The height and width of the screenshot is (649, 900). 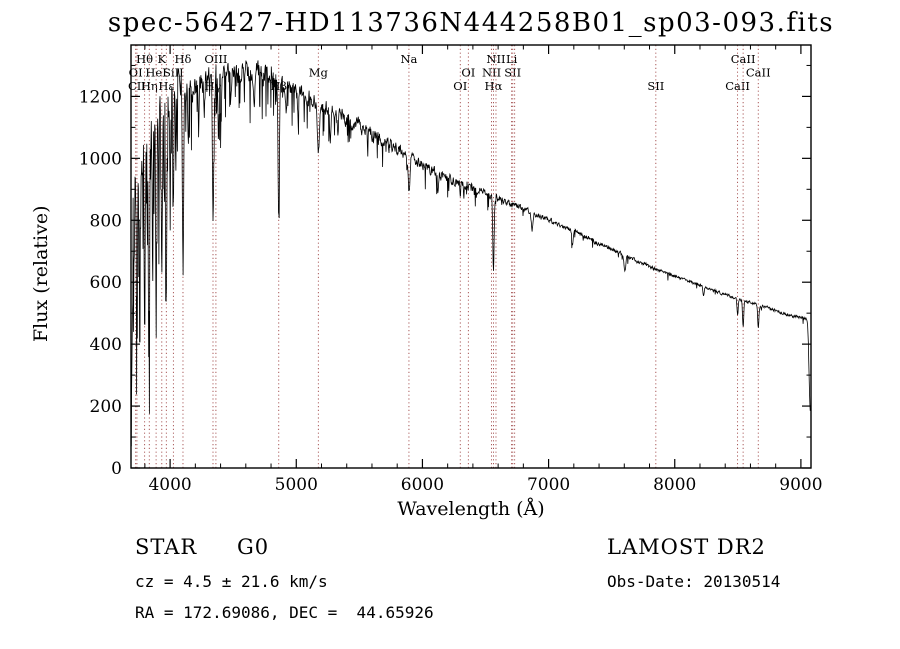 What do you see at coordinates (106, 283) in the screenshot?
I see `y-tick-label: 600` at bounding box center [106, 283].